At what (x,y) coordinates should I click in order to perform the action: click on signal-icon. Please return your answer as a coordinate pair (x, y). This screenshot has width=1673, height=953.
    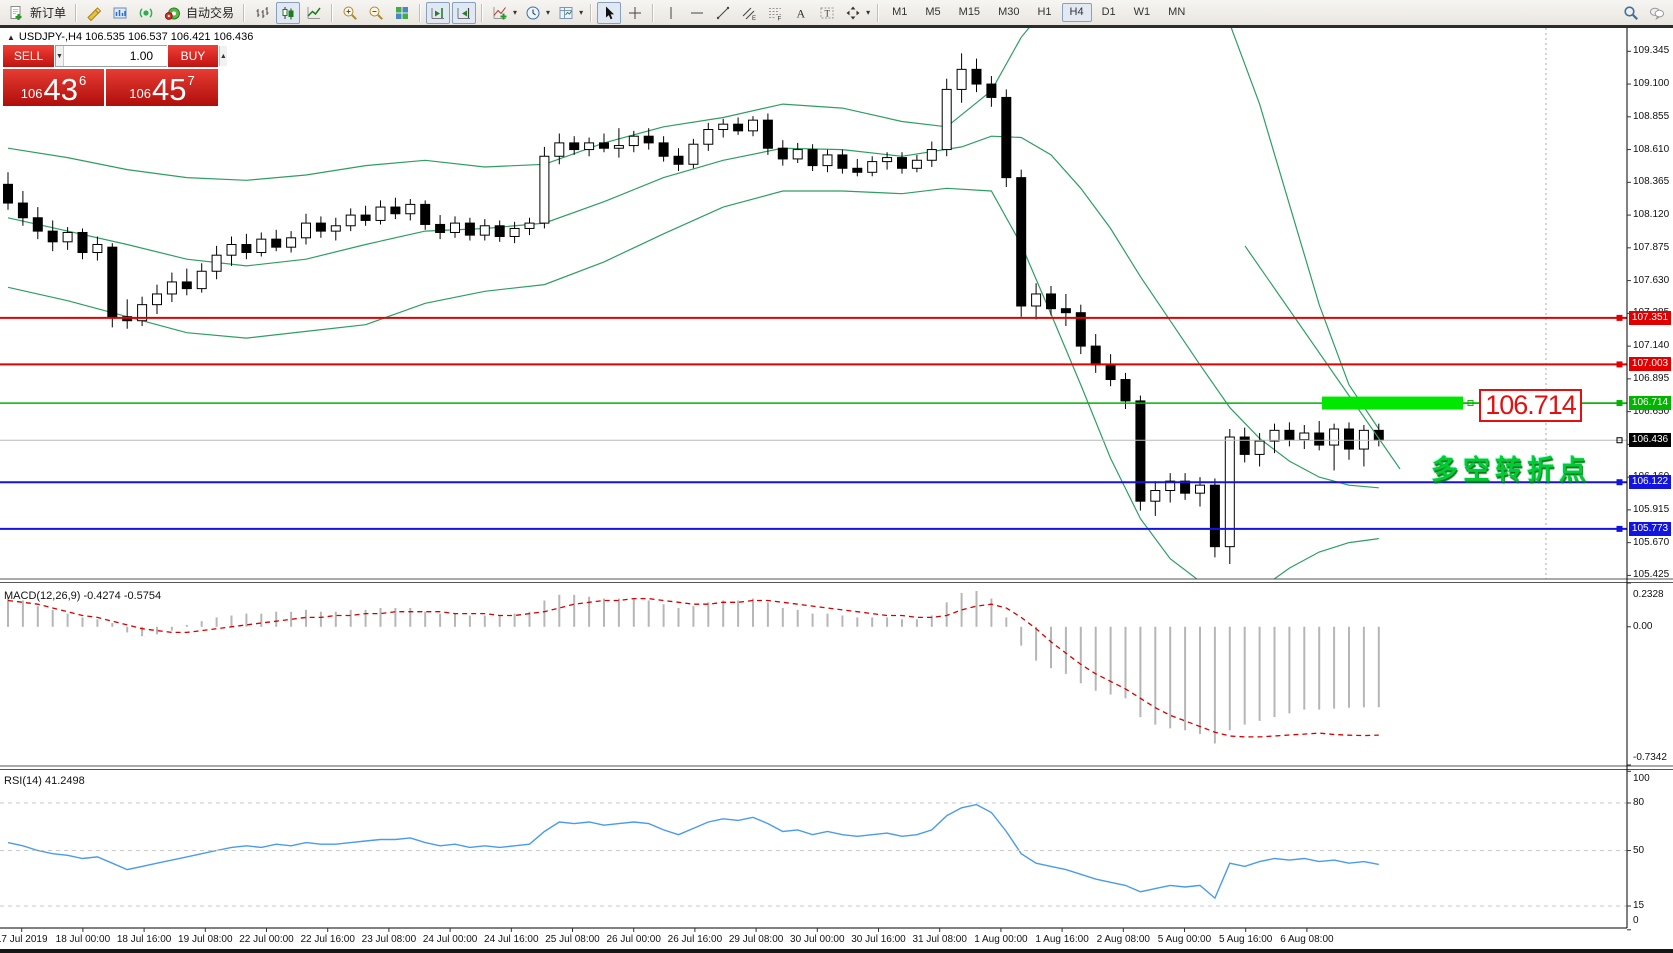
    Looking at the image, I should click on (146, 13).